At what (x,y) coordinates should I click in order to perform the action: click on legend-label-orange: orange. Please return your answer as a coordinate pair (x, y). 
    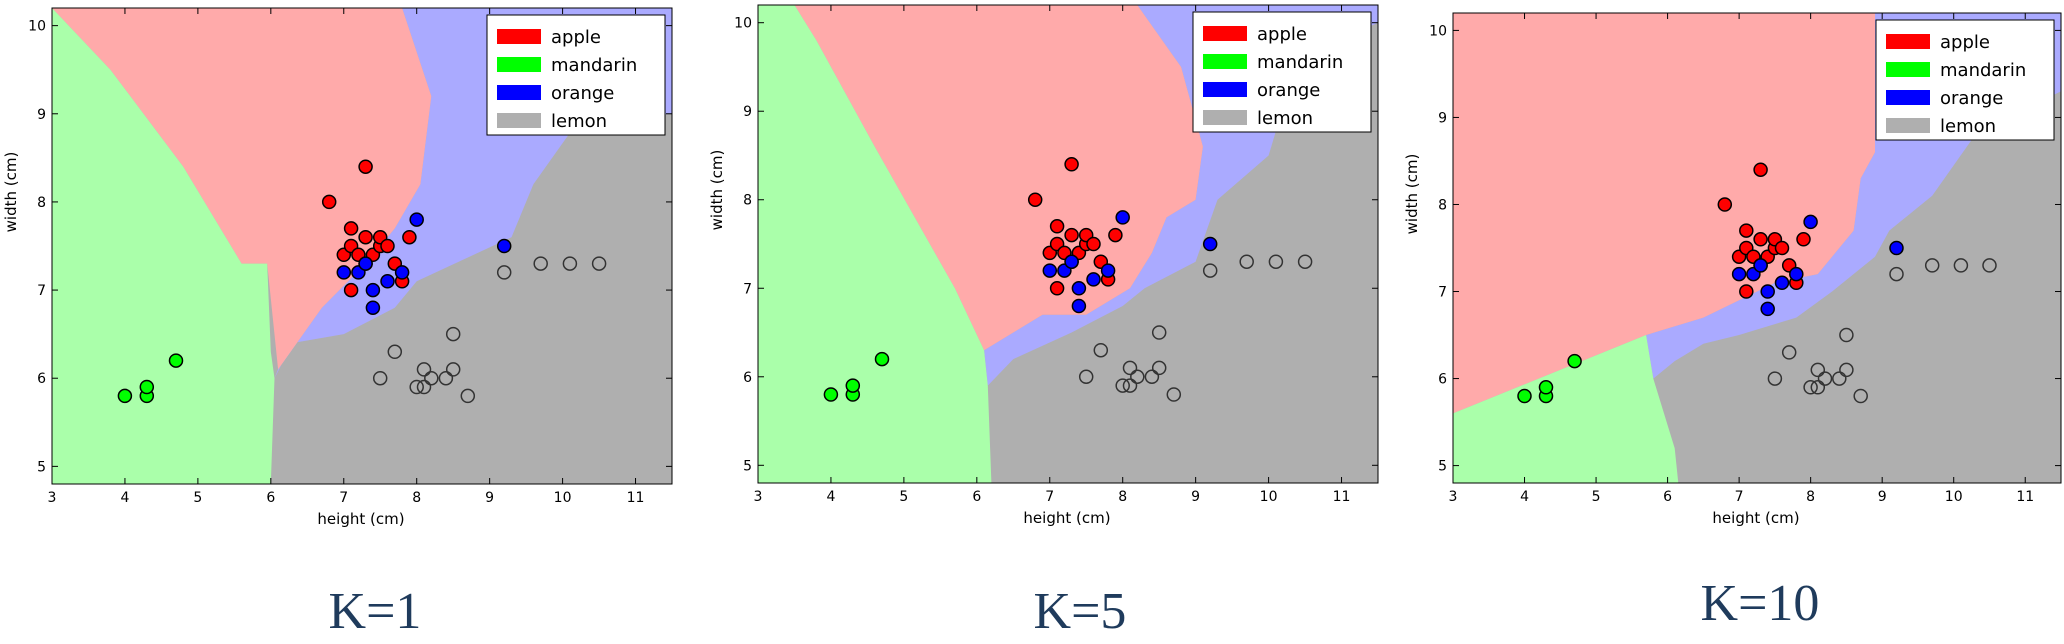
    Looking at the image, I should click on (1971, 98).